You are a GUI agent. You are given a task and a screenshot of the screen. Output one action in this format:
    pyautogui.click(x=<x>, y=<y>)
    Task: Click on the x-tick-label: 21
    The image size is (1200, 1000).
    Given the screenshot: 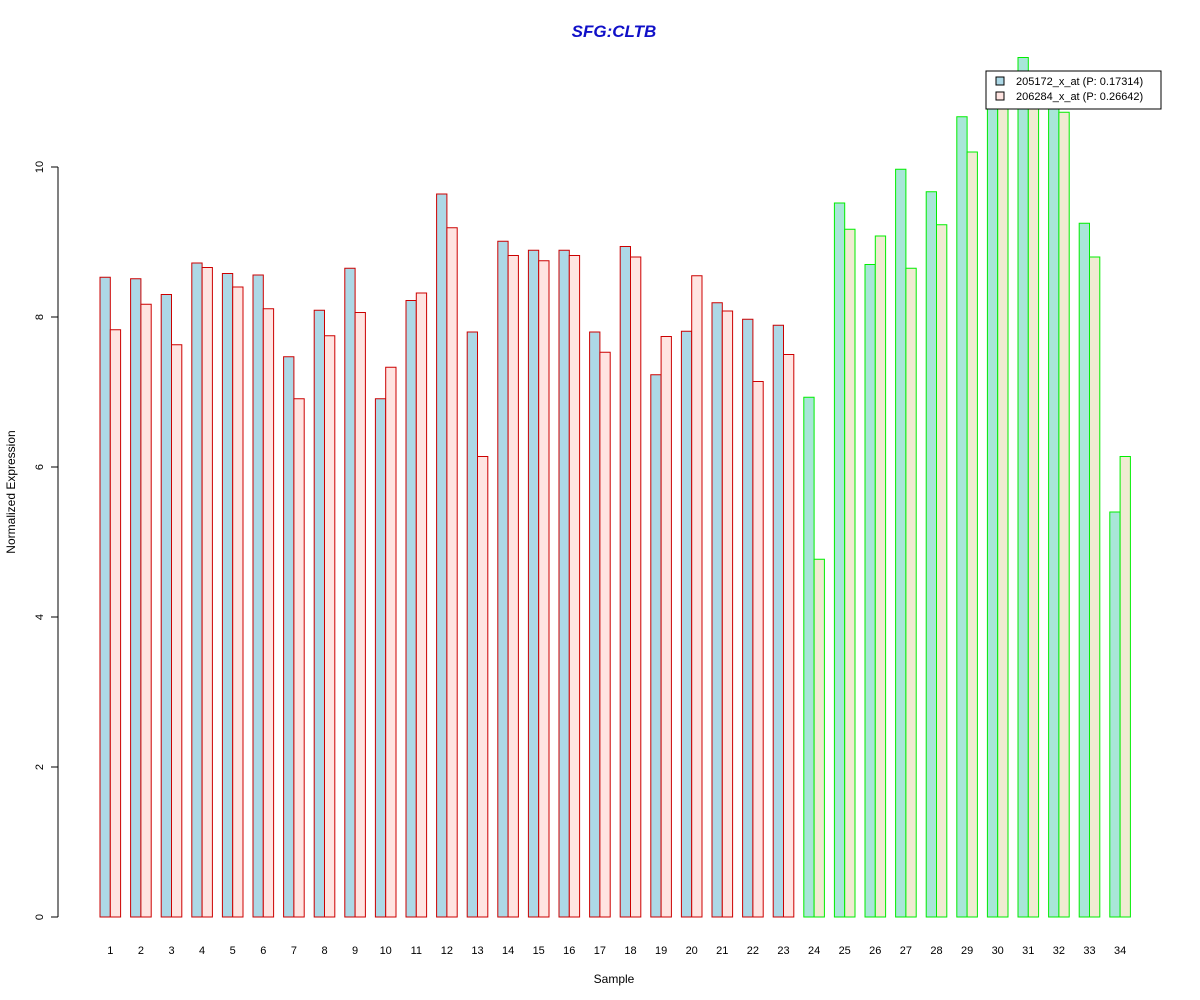 What is the action you would take?
    pyautogui.click(x=722, y=951)
    